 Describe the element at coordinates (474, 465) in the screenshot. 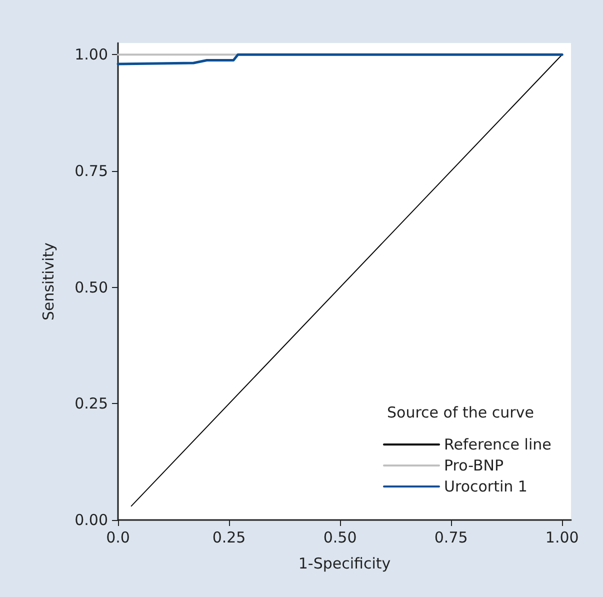

I see `legend-label: Pro-BNP` at that location.